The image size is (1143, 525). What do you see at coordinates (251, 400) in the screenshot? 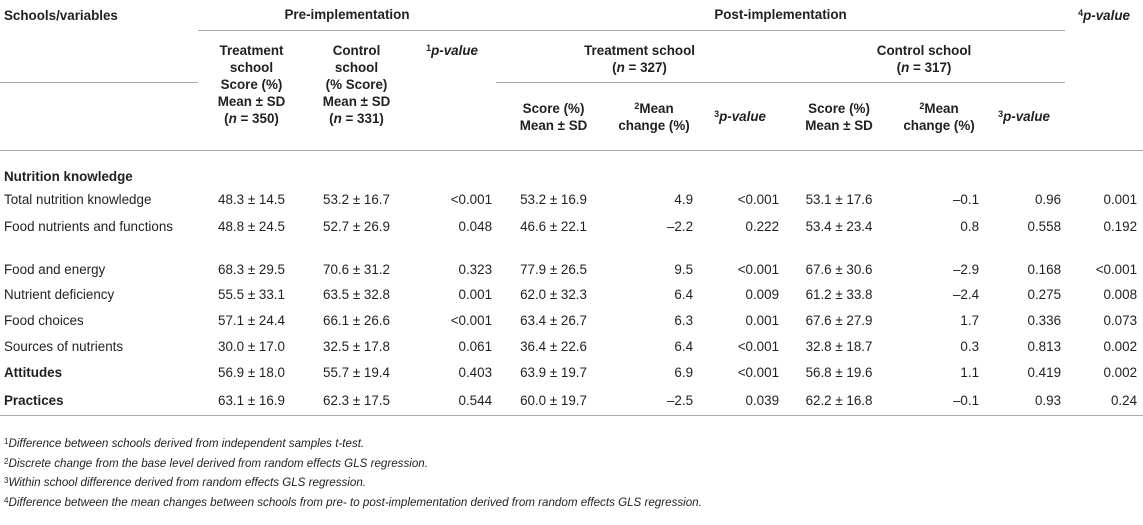
I see `table-cell: 63.1 ± 16.9` at bounding box center [251, 400].